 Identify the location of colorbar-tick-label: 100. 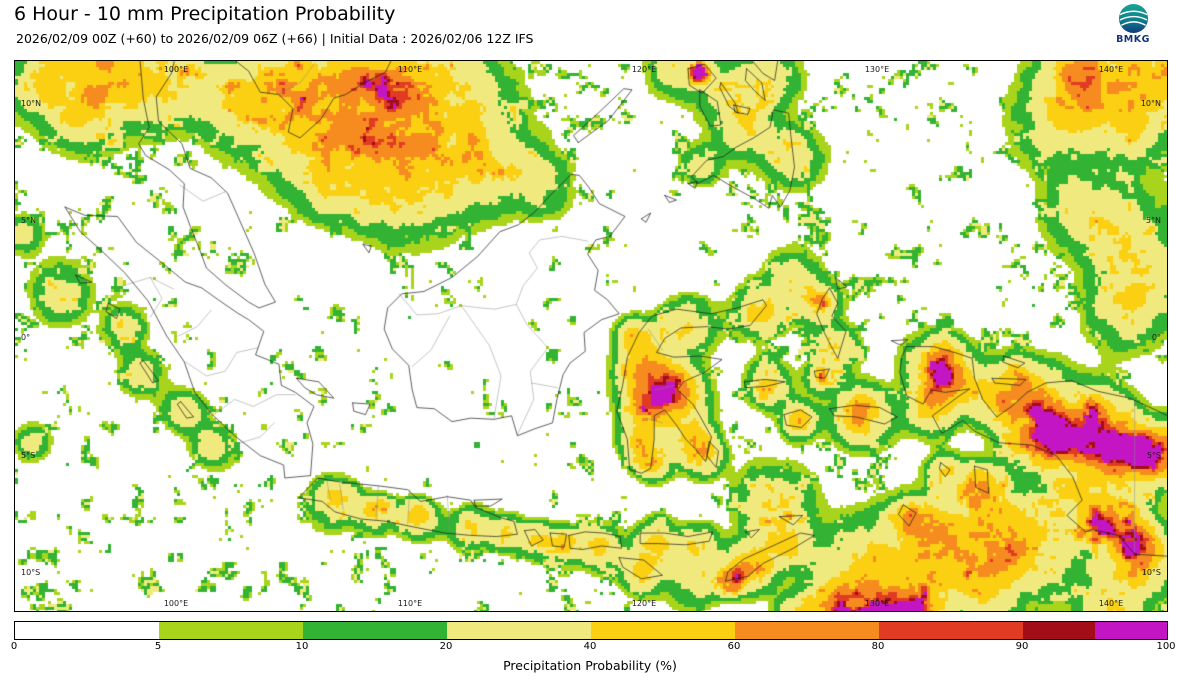
(1166, 646).